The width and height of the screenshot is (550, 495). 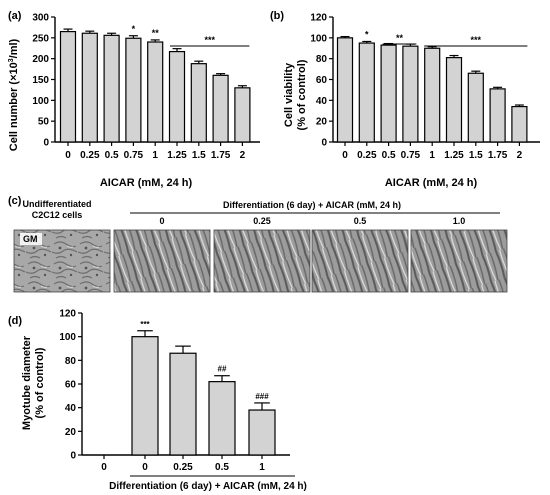 I want to click on undifferentiated-label-line2: C2C12 cells, so click(x=57, y=215).